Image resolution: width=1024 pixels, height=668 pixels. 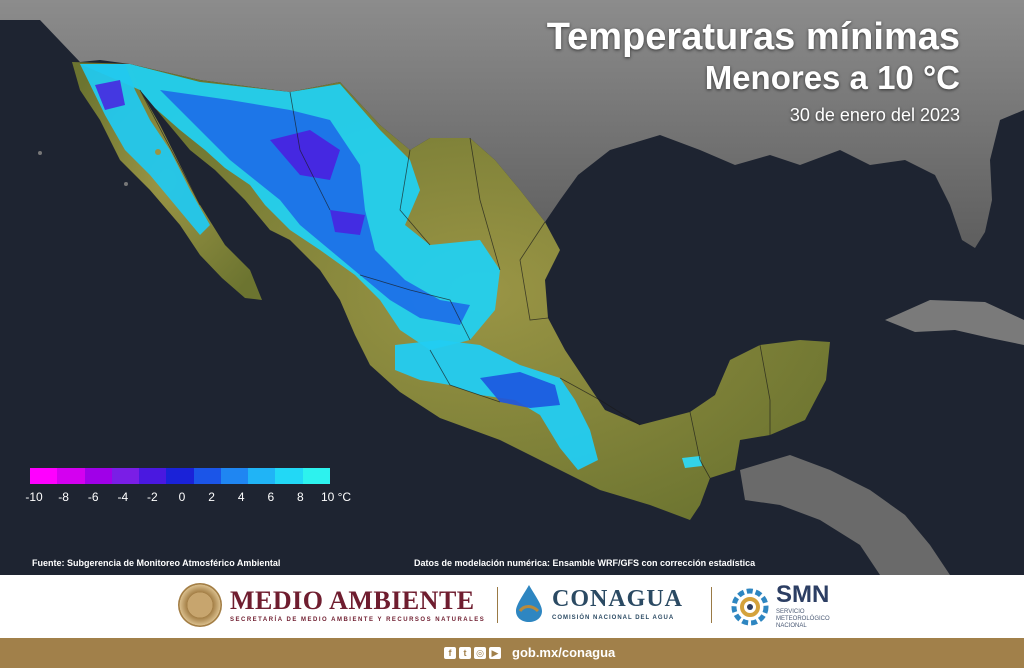 What do you see at coordinates (803, 594) in the screenshot?
I see `smn-name: SMN` at bounding box center [803, 594].